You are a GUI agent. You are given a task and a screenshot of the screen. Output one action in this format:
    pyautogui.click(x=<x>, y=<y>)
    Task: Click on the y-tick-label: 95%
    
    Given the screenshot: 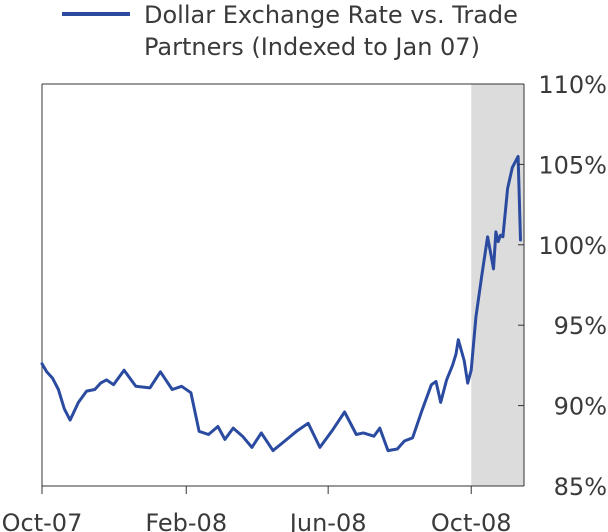 What is the action you would take?
    pyautogui.click(x=580, y=326)
    